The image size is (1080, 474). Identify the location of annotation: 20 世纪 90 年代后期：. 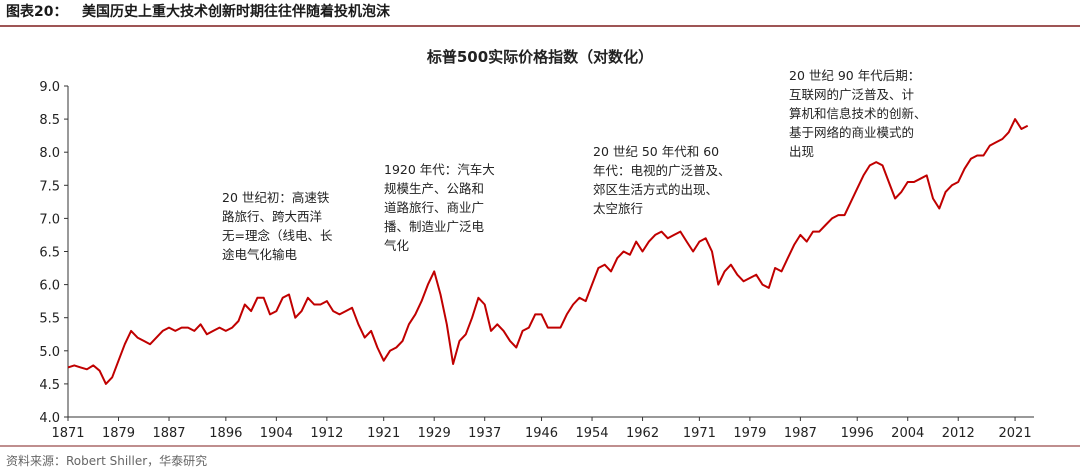
(854, 75).